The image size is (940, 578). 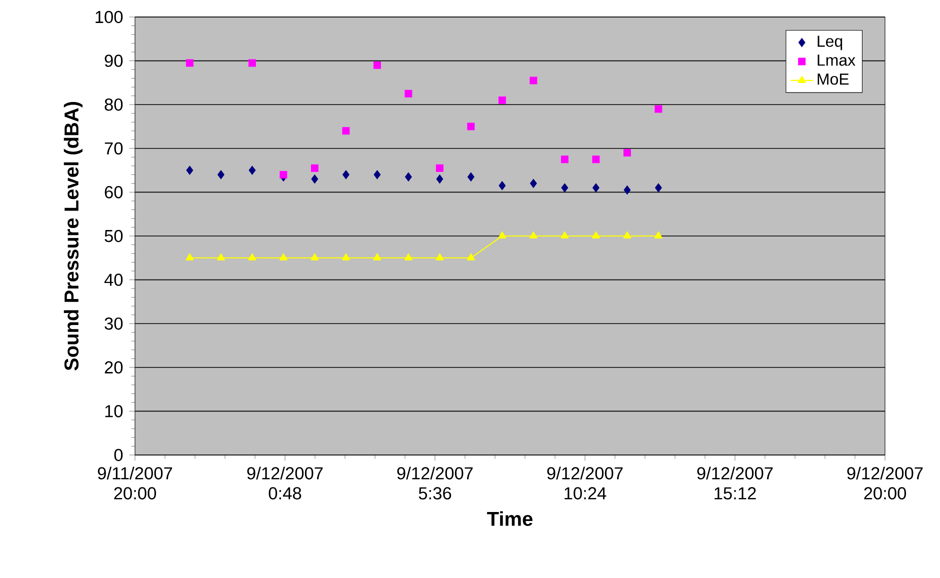 What do you see at coordinates (113, 60) in the screenshot?
I see `y-tick-label: 90` at bounding box center [113, 60].